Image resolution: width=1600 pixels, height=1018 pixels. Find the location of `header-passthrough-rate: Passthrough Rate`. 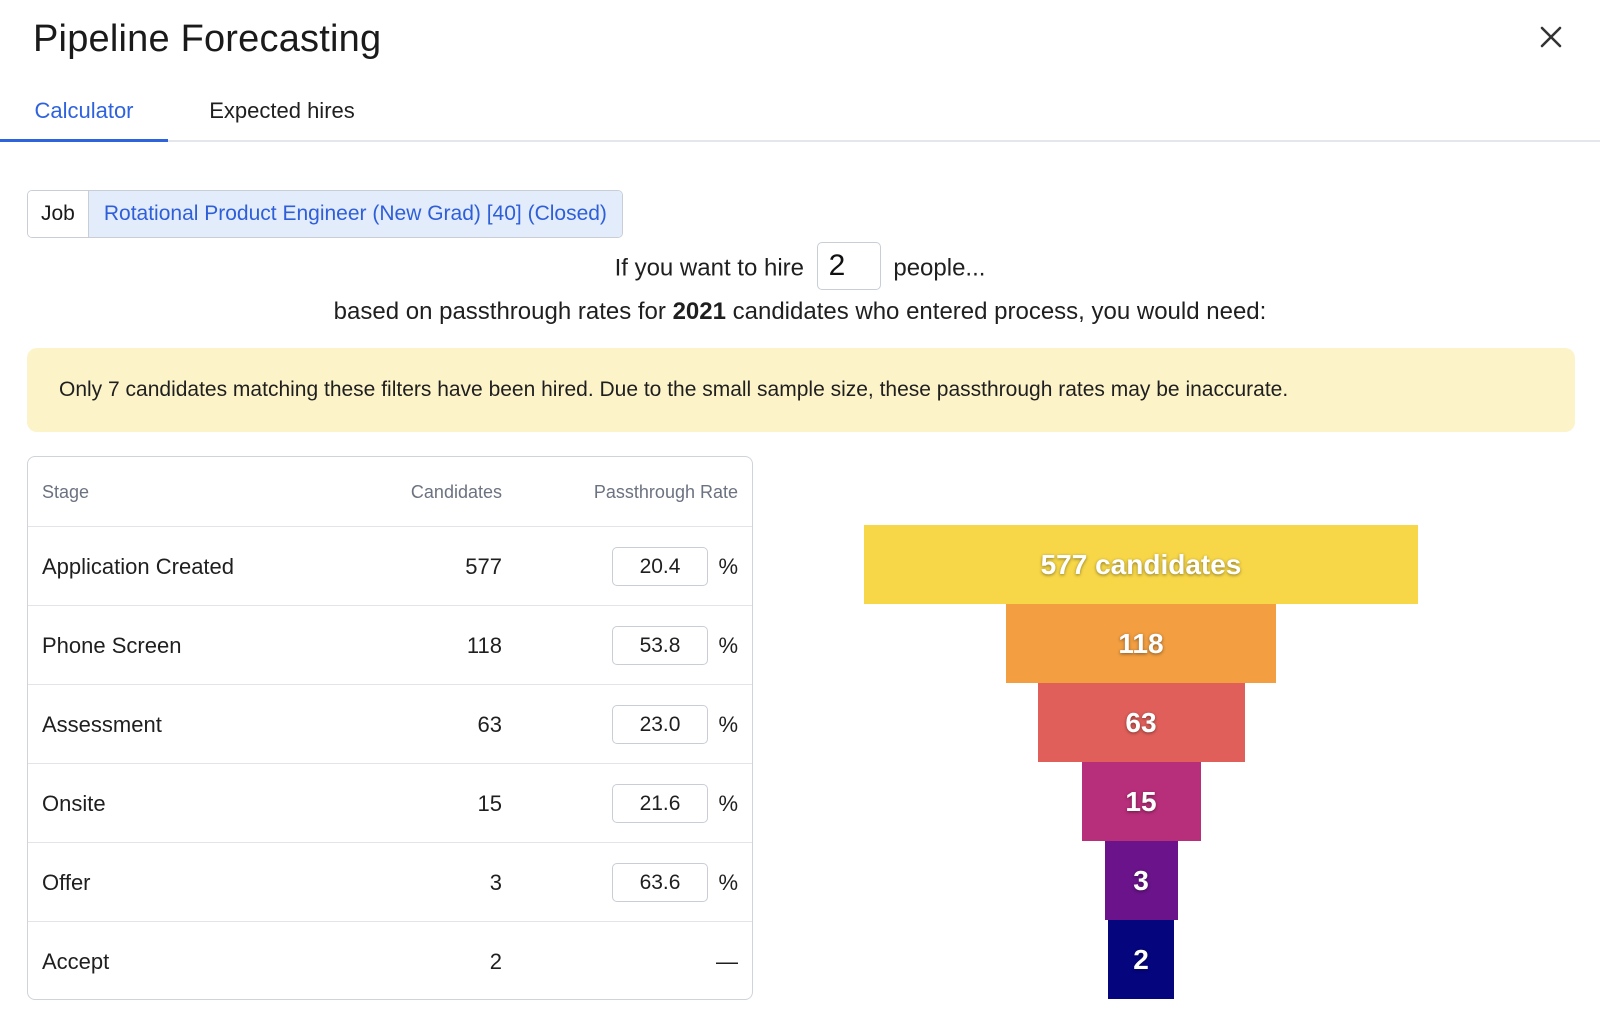

header-passthrough-rate: Passthrough Rate is located at coordinates (665, 492).